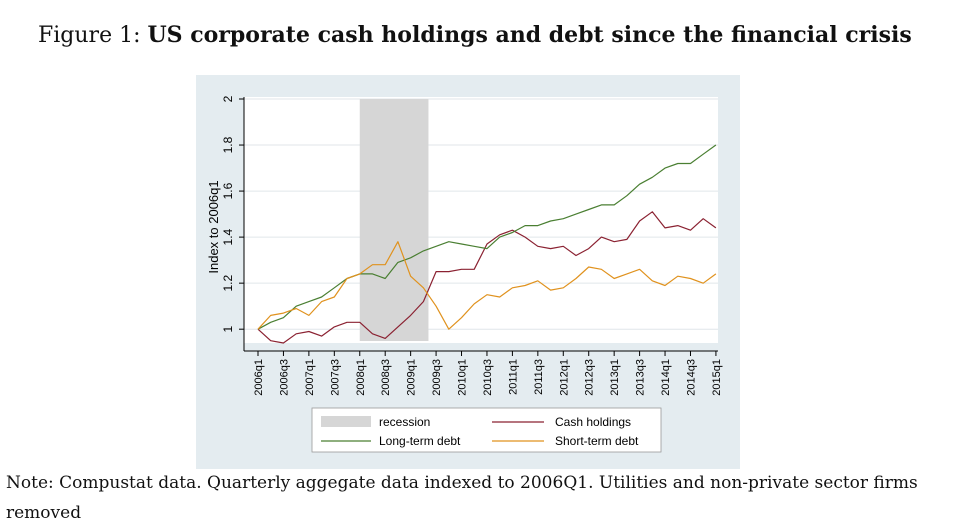 Image resolution: width=962 pixels, height=528 pixels. I want to click on x-tick-label: 2009q3, so click(437, 377).